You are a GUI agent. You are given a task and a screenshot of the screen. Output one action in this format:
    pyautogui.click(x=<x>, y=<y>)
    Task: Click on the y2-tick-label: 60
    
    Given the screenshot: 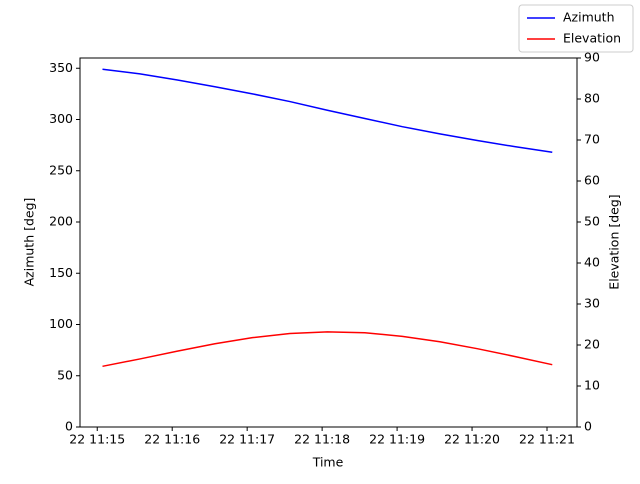 What is the action you would take?
    pyautogui.click(x=592, y=180)
    